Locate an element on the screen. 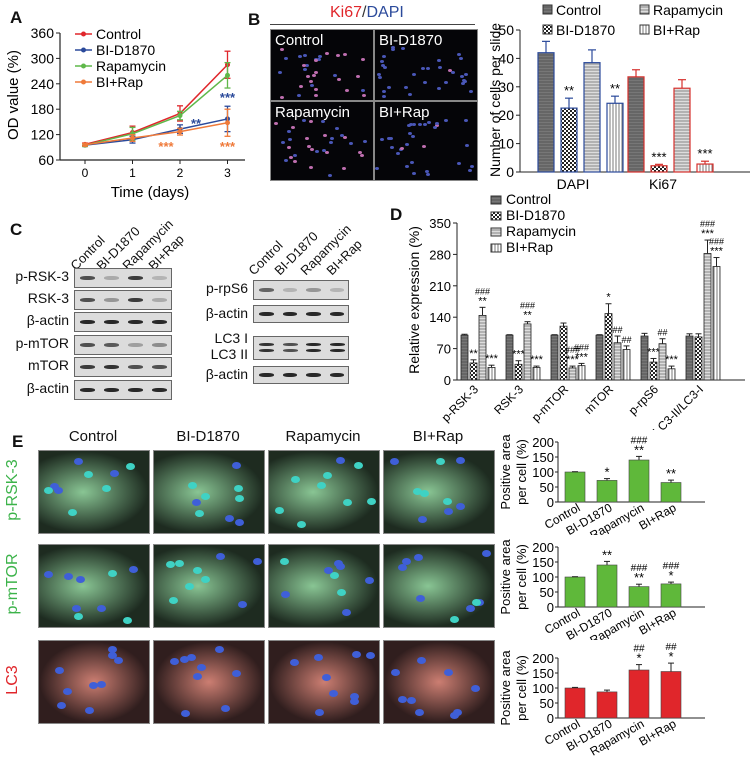 The height and width of the screenshot is (762, 752). y-tick-label: 210 is located at coordinates (440, 286).